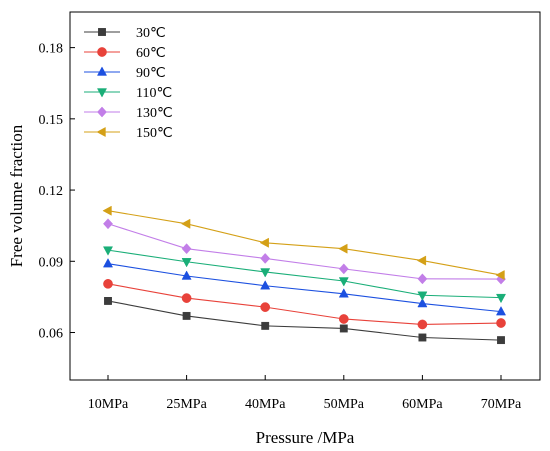  Describe the element at coordinates (154, 113) in the screenshot. I see `legend-label: 130℃` at that location.